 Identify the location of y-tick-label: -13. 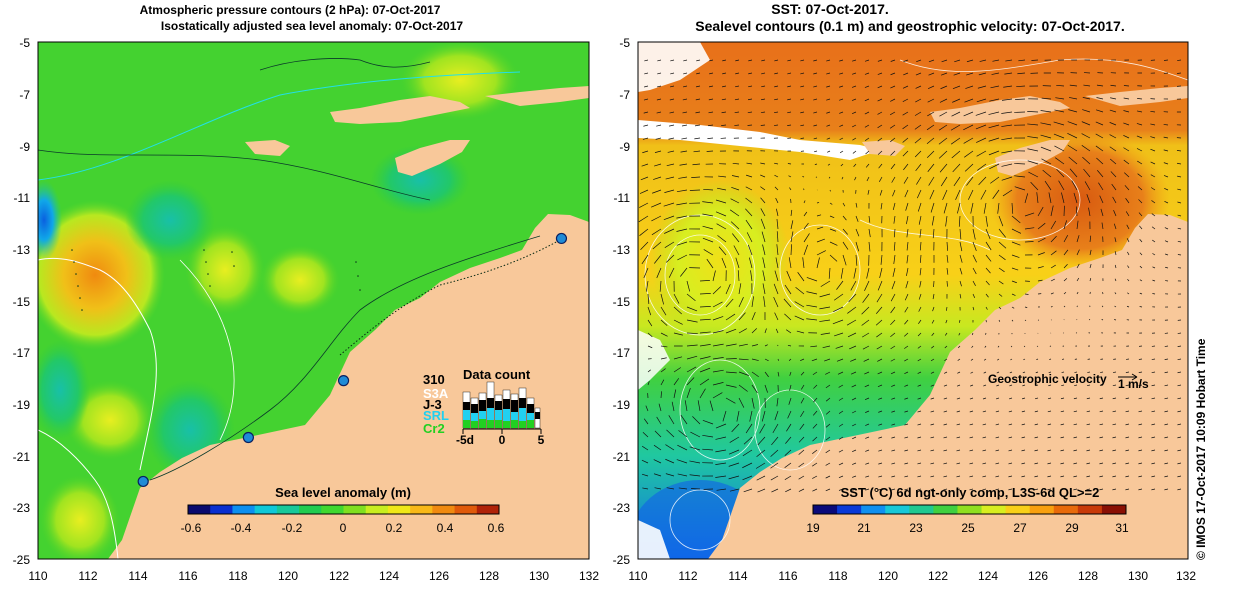
(622, 250).